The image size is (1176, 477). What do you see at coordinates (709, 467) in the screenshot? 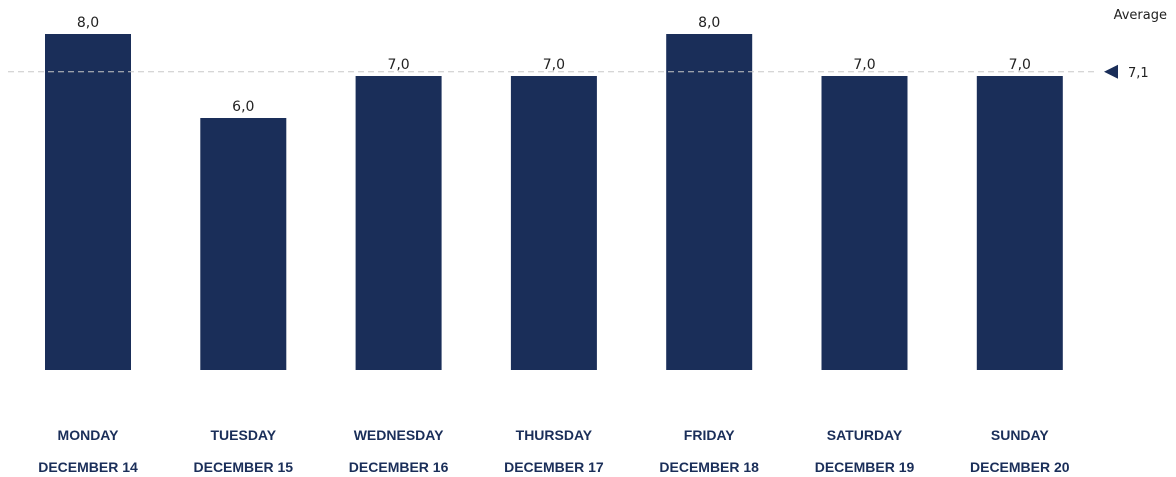
I see `category-date-label: DECEMBER 18` at bounding box center [709, 467].